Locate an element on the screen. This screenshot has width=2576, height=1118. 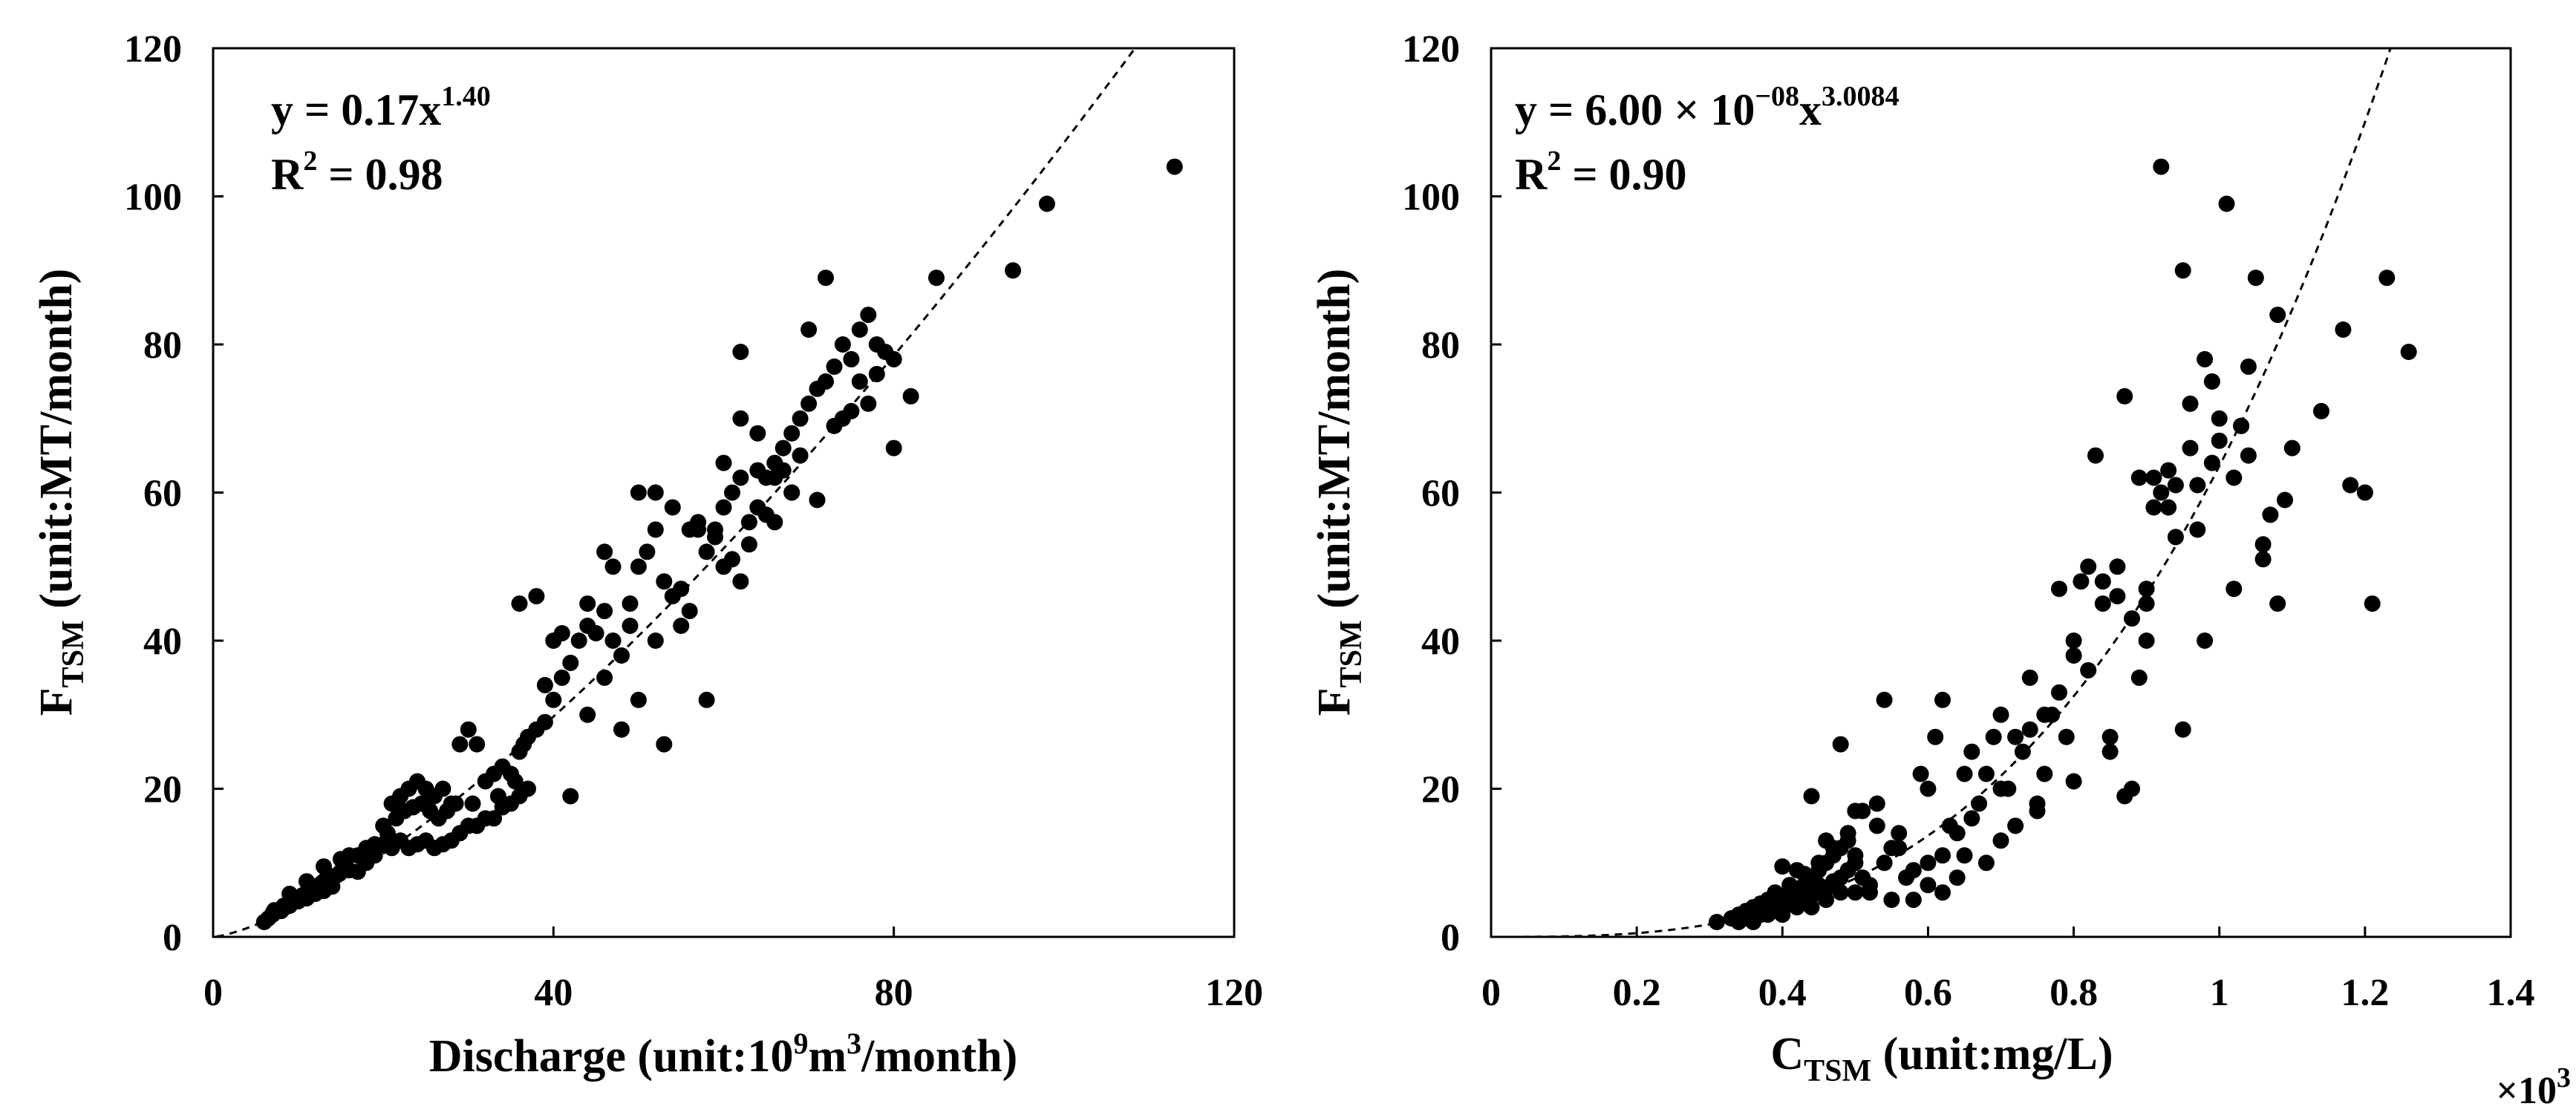
r2-left: R2 = 0.98 is located at coordinates (357, 172).